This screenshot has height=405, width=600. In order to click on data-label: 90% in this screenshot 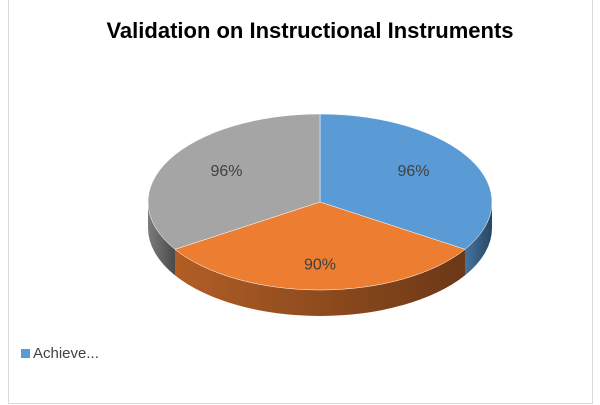, I will do `click(320, 265)`.